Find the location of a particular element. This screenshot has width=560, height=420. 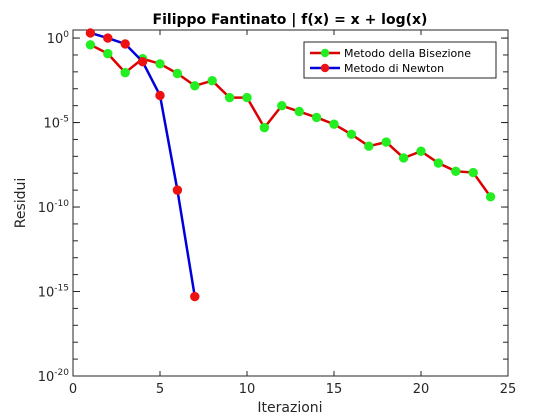

y-tick-exponent: -10 is located at coordinates (61, 204).